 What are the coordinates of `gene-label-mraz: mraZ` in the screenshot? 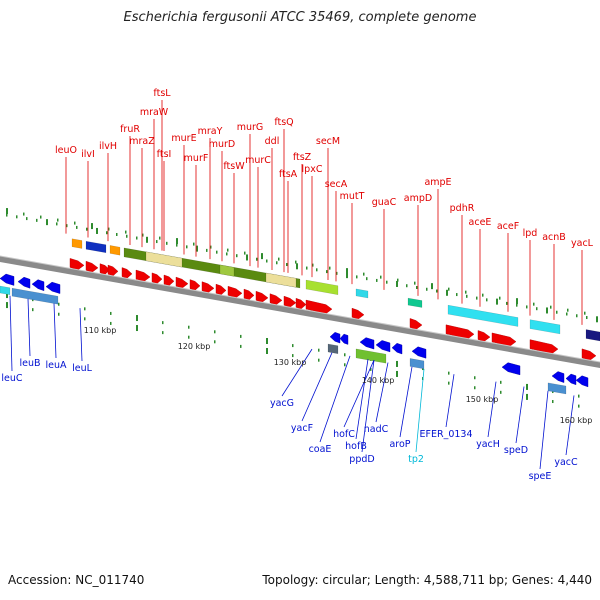 It's located at (142, 141).